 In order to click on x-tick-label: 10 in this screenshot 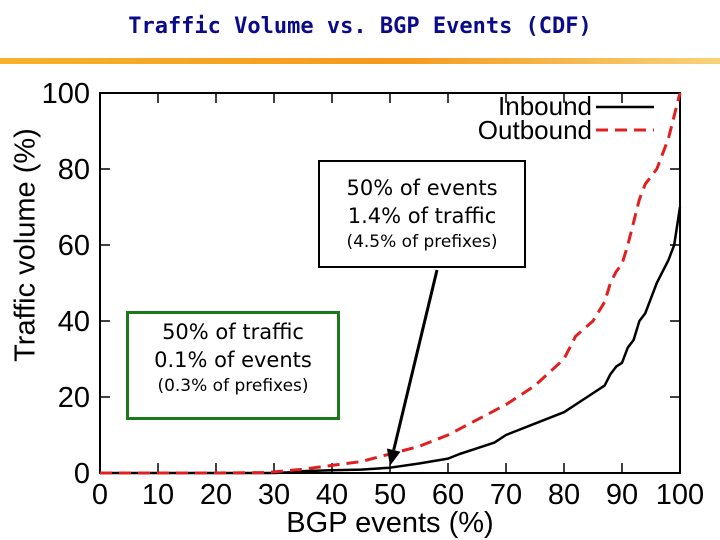, I will do `click(158, 495)`.